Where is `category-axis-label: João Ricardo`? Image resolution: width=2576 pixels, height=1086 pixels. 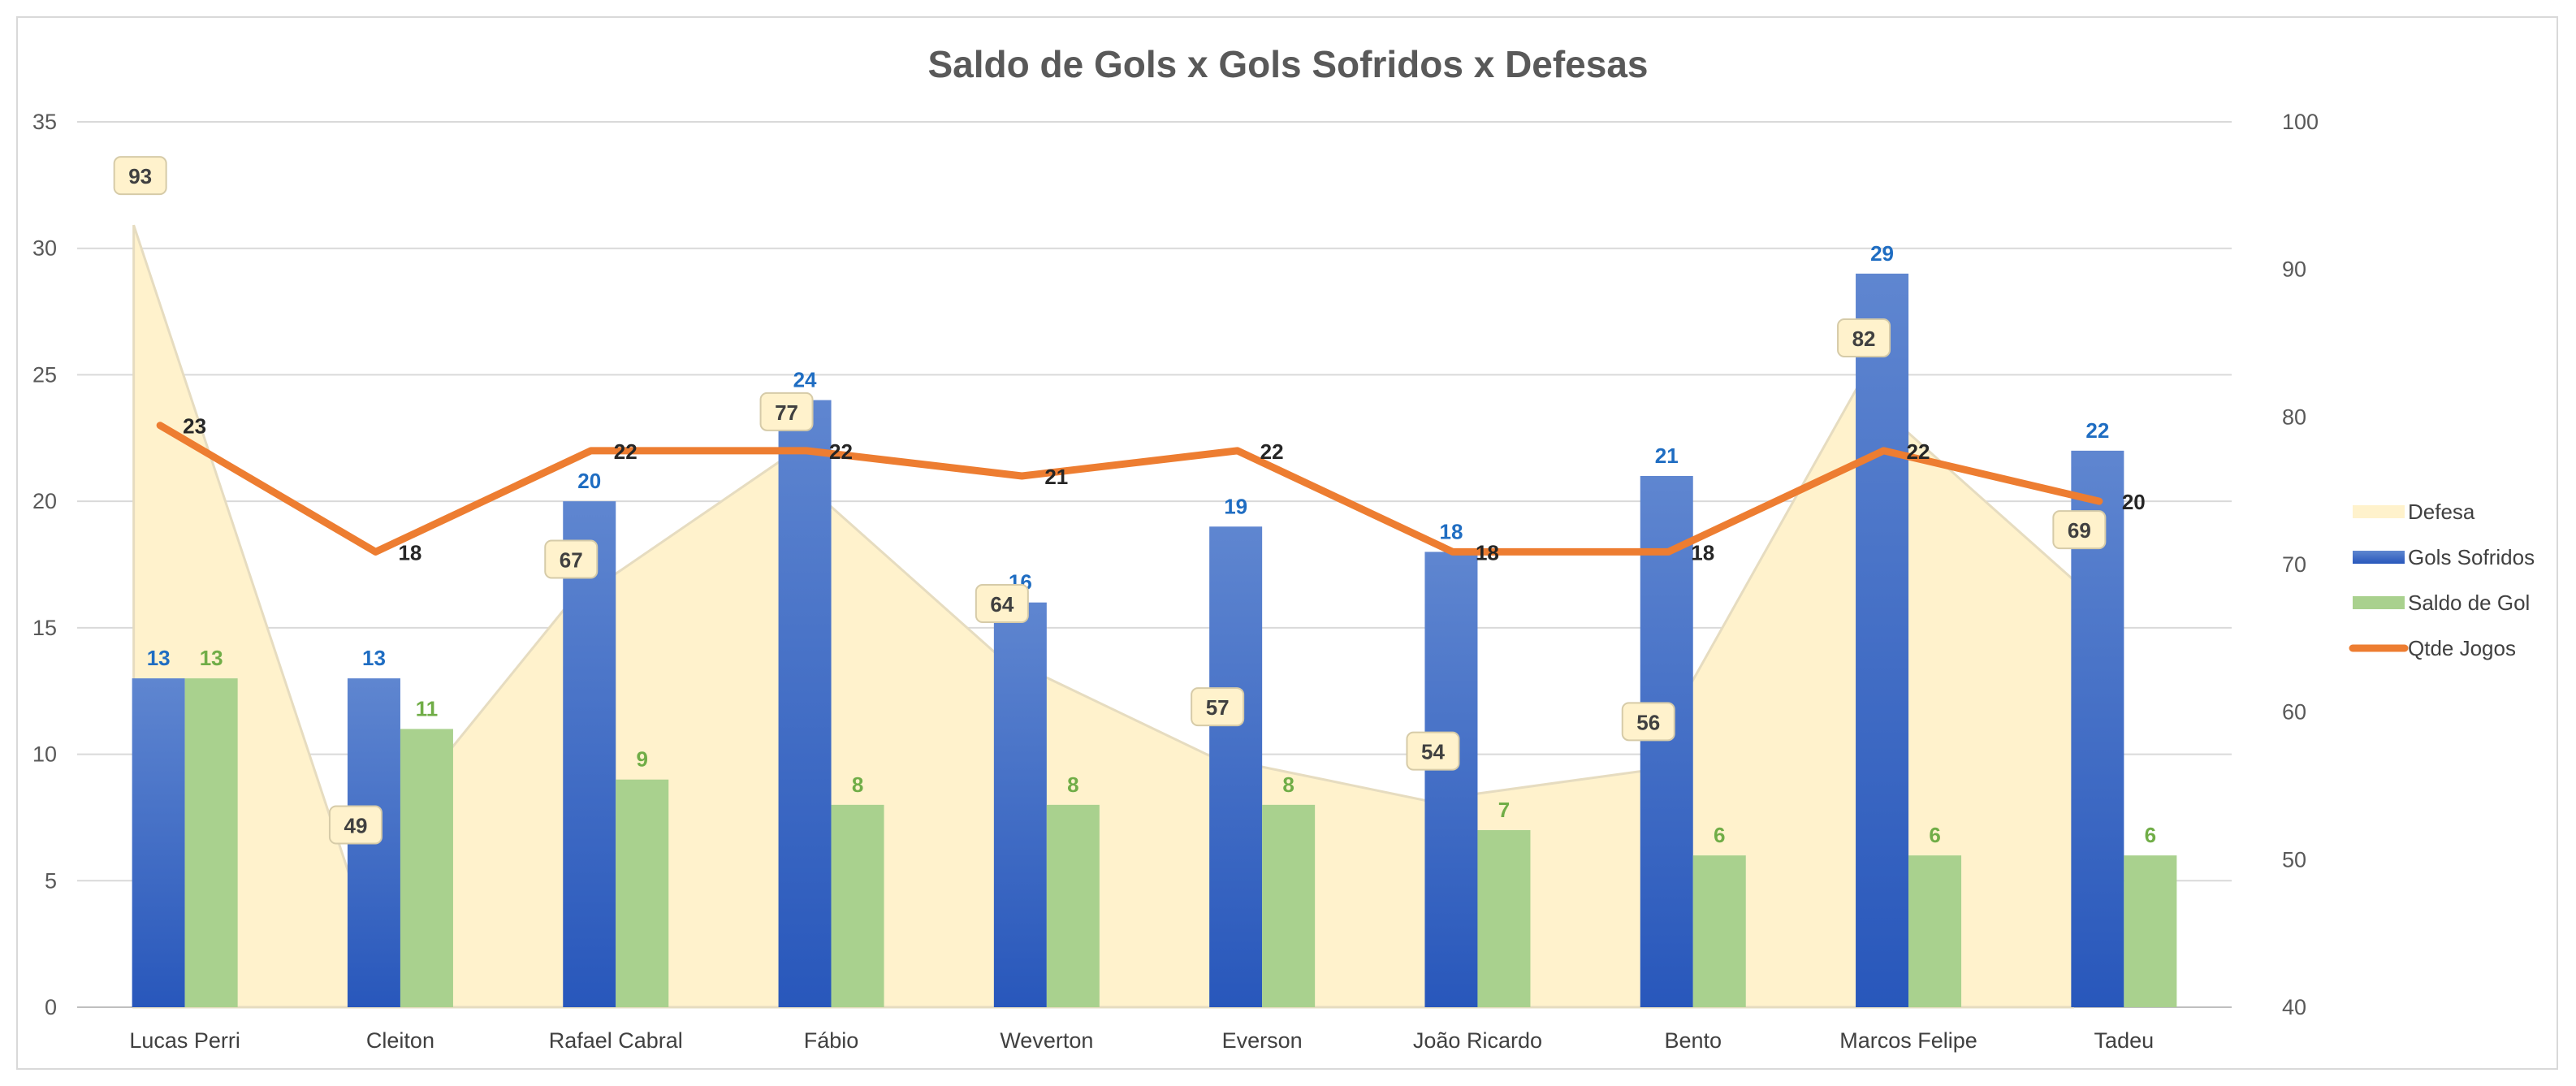
category-axis-label: João Ricardo is located at coordinates (1478, 1040).